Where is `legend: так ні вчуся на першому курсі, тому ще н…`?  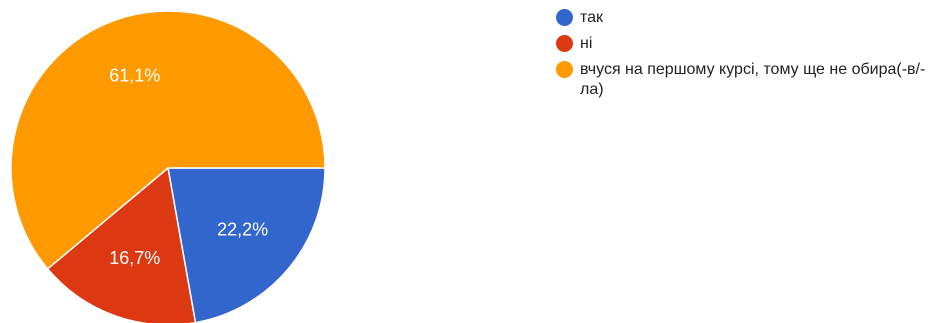
legend: так ні вчуся на першому курсі, тому ще н… is located at coordinates (751, 57).